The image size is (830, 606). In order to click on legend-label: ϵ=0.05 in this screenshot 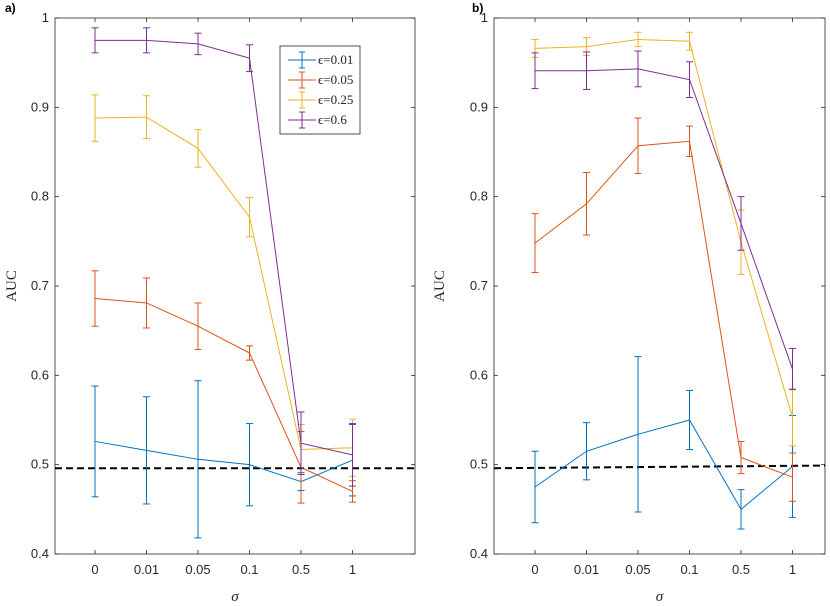, I will do `click(335, 79)`.